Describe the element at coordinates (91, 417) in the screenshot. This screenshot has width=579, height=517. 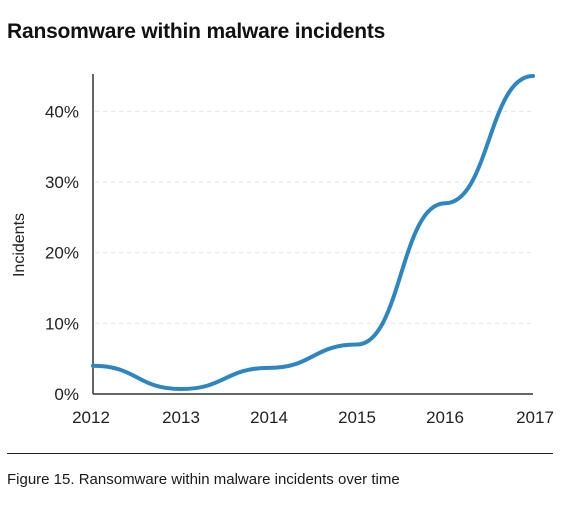
I see `x-tick-label: 2012` at that location.